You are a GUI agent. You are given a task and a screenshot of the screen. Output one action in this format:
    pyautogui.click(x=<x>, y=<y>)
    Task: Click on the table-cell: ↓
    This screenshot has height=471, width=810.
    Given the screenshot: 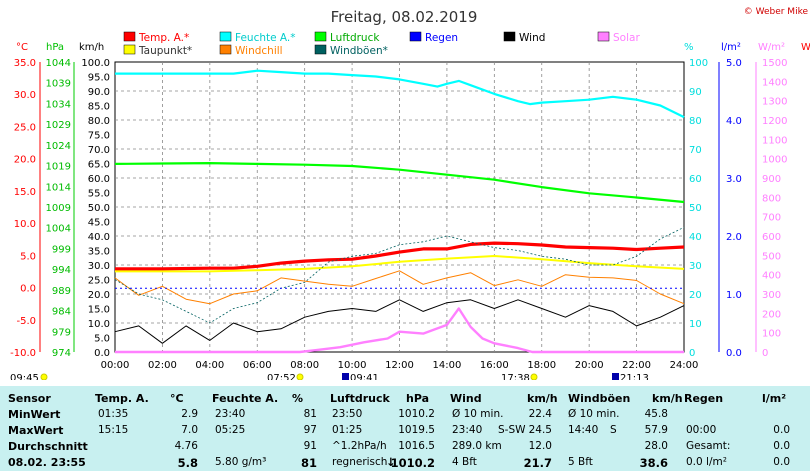 What is the action you would take?
    pyautogui.click(x=391, y=462)
    